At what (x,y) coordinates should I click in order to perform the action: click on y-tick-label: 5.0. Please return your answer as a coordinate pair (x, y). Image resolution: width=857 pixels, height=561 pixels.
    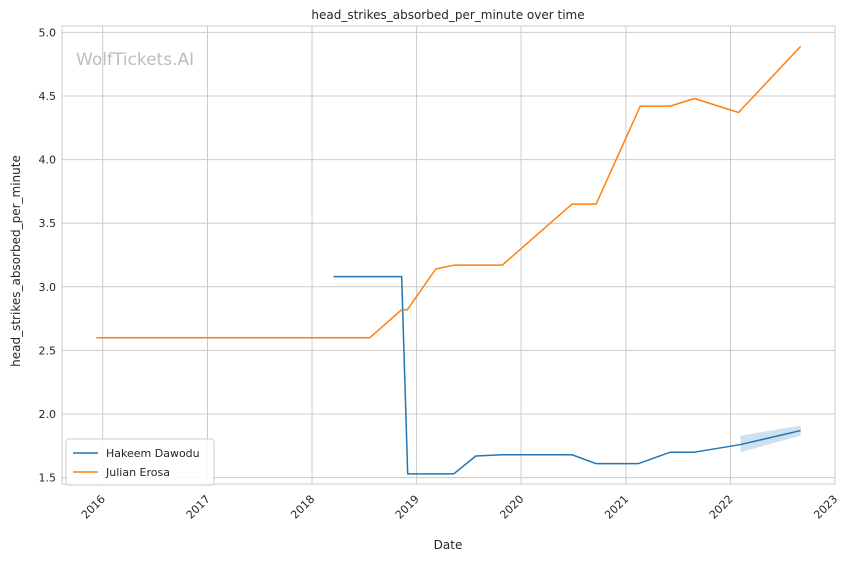
    Looking at the image, I should click on (48, 32).